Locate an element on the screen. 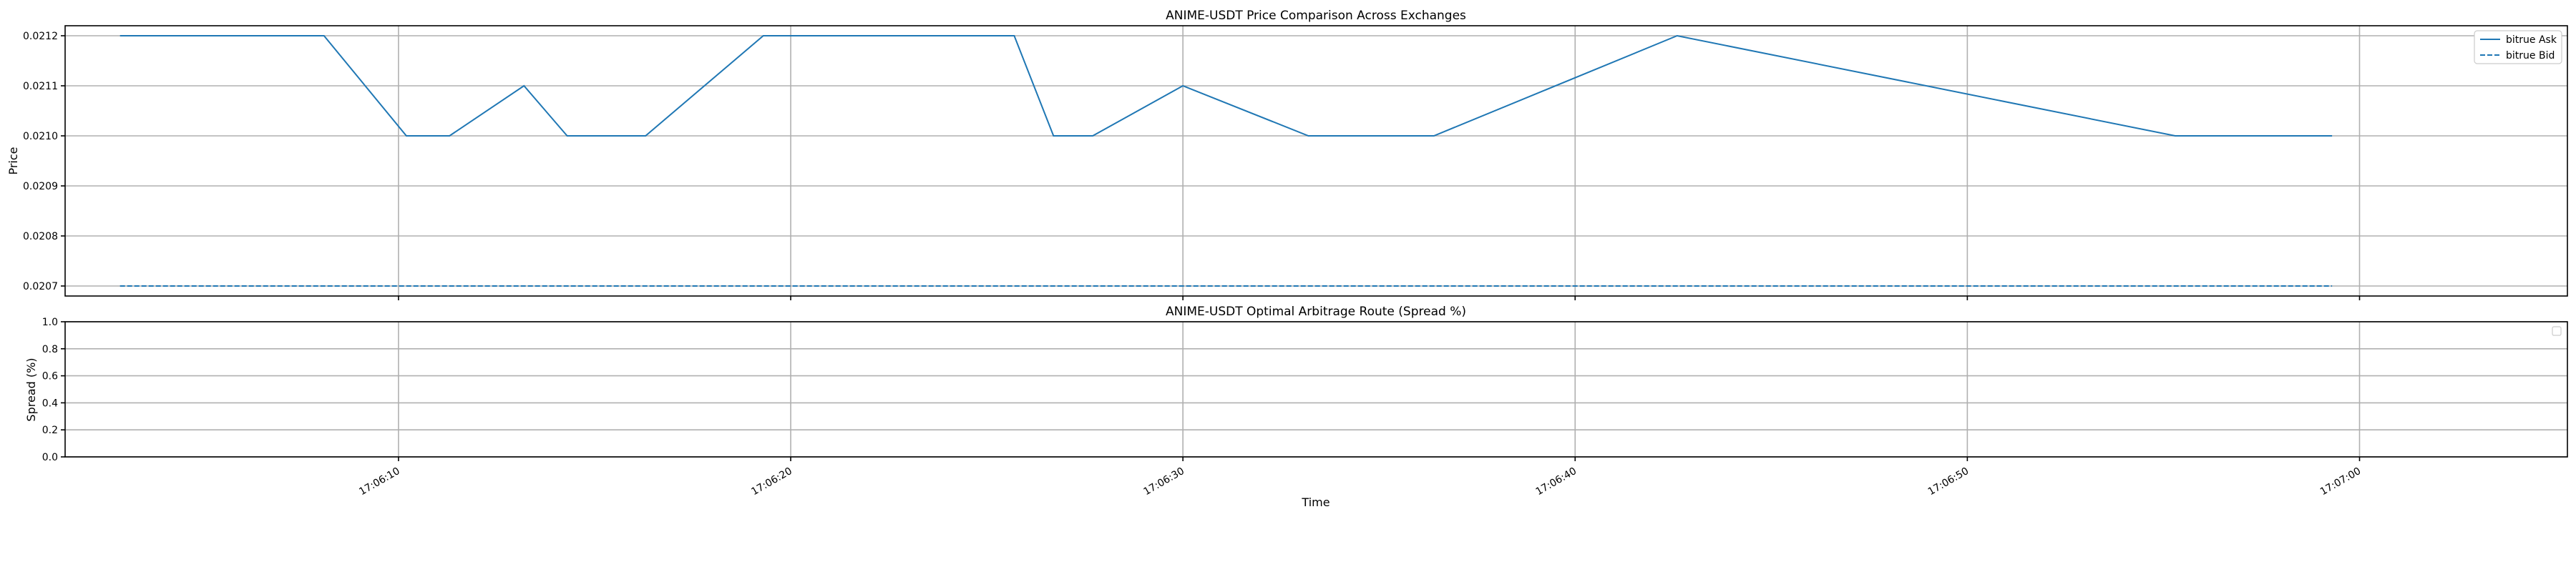 Image resolution: width=2576 pixels, height=572 pixels. spread-y-tick-label: 0.0 is located at coordinates (50, 457).